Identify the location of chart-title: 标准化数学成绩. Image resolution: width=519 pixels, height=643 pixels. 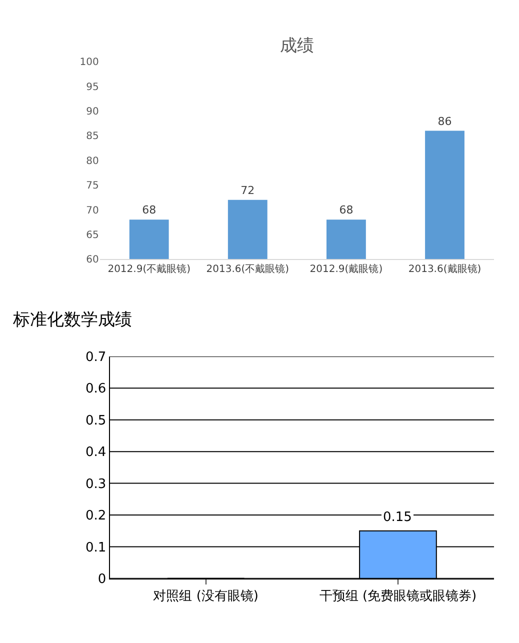
(72, 320).